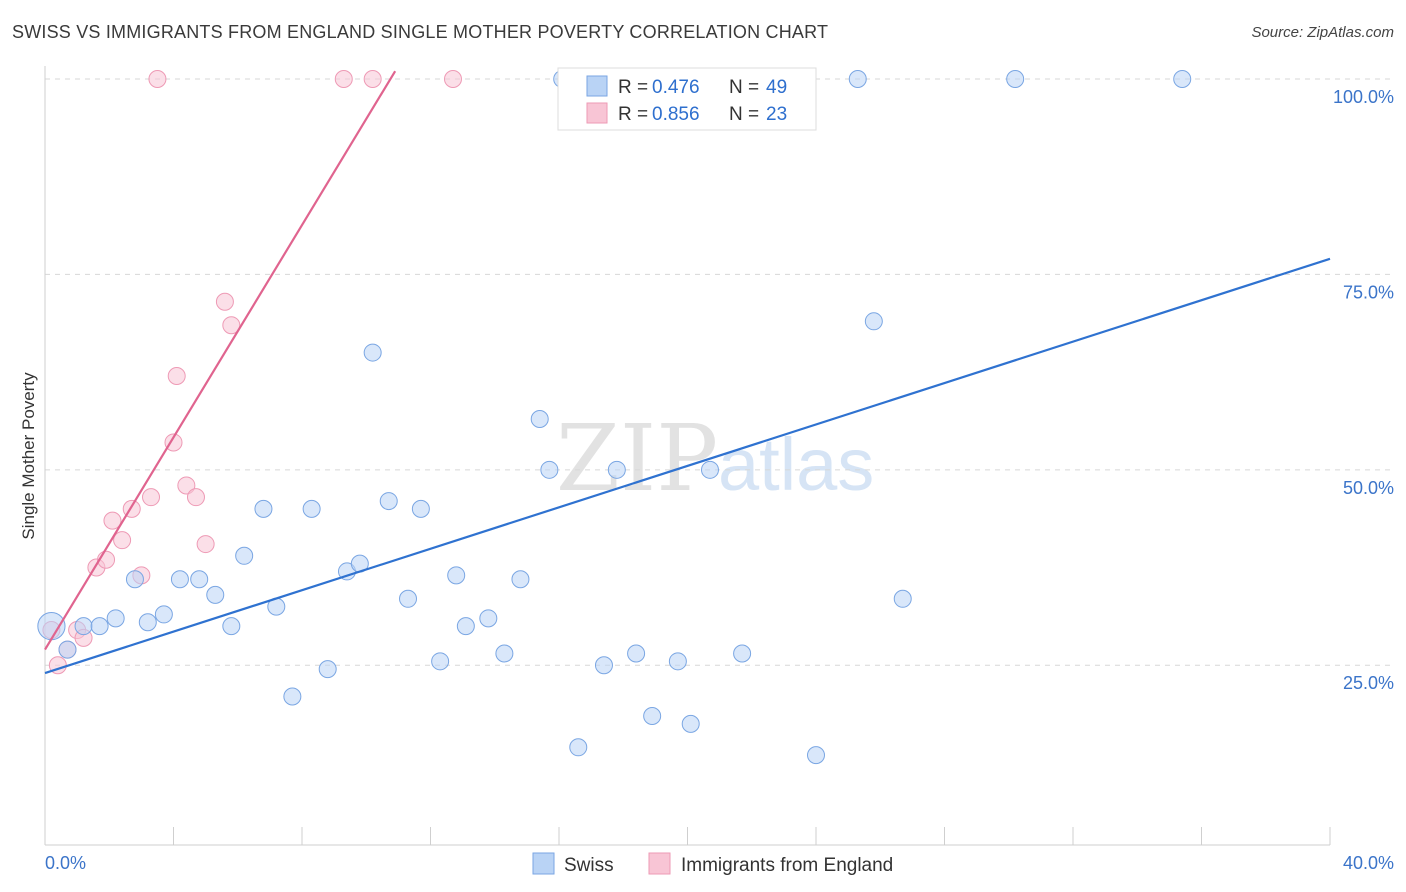 The height and width of the screenshot is (892, 1406). Describe the element at coordinates (28, 456) in the screenshot. I see `y-axis-label: Single Mother Poverty` at that location.